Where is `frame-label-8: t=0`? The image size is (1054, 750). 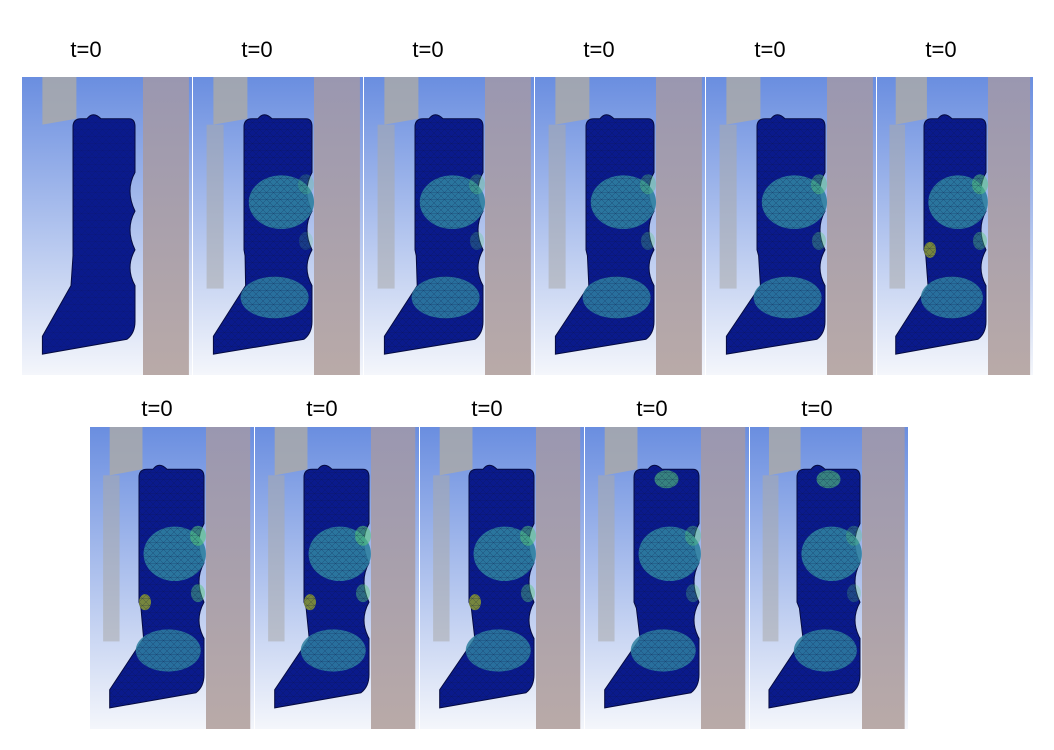 frame-label-8: t=0 is located at coordinates (322, 408).